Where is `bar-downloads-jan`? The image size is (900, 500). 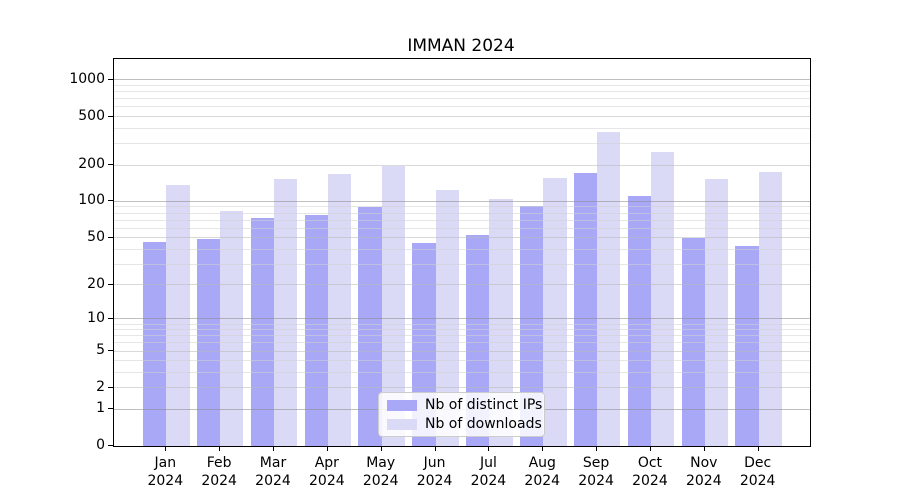
bar-downloads-jan is located at coordinates (178, 315).